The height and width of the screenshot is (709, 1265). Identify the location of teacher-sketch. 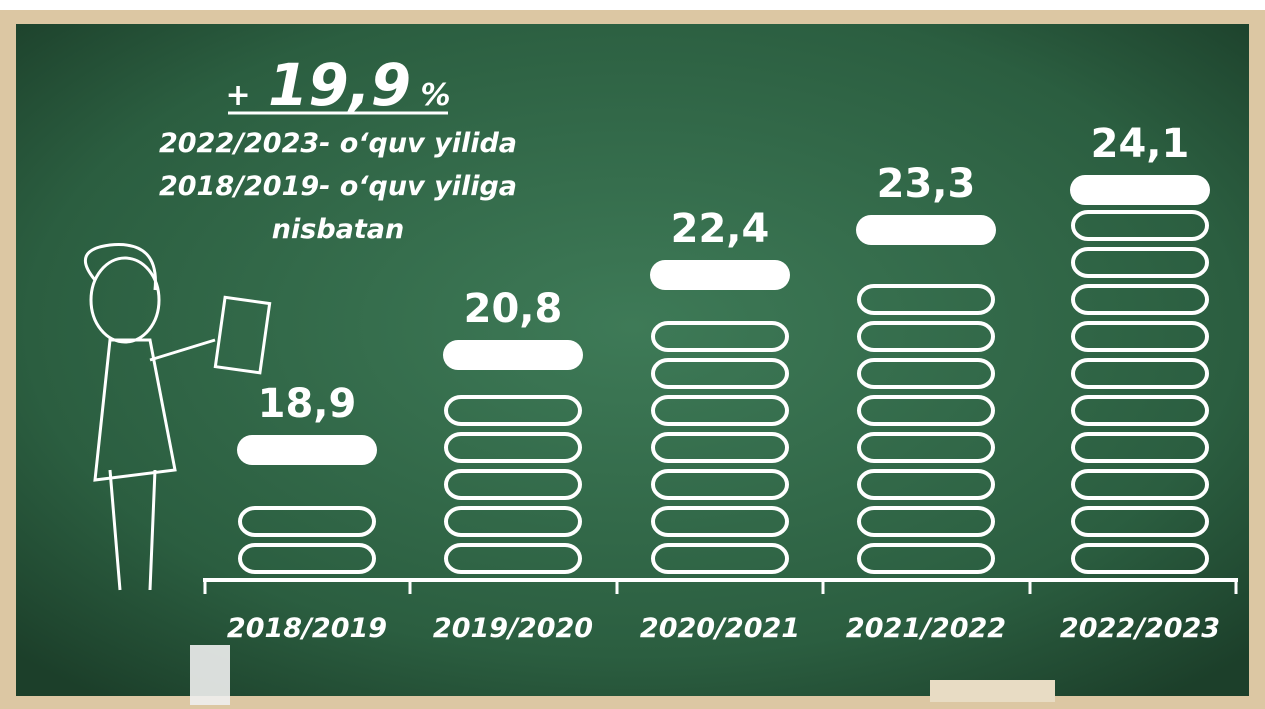
(178, 417).